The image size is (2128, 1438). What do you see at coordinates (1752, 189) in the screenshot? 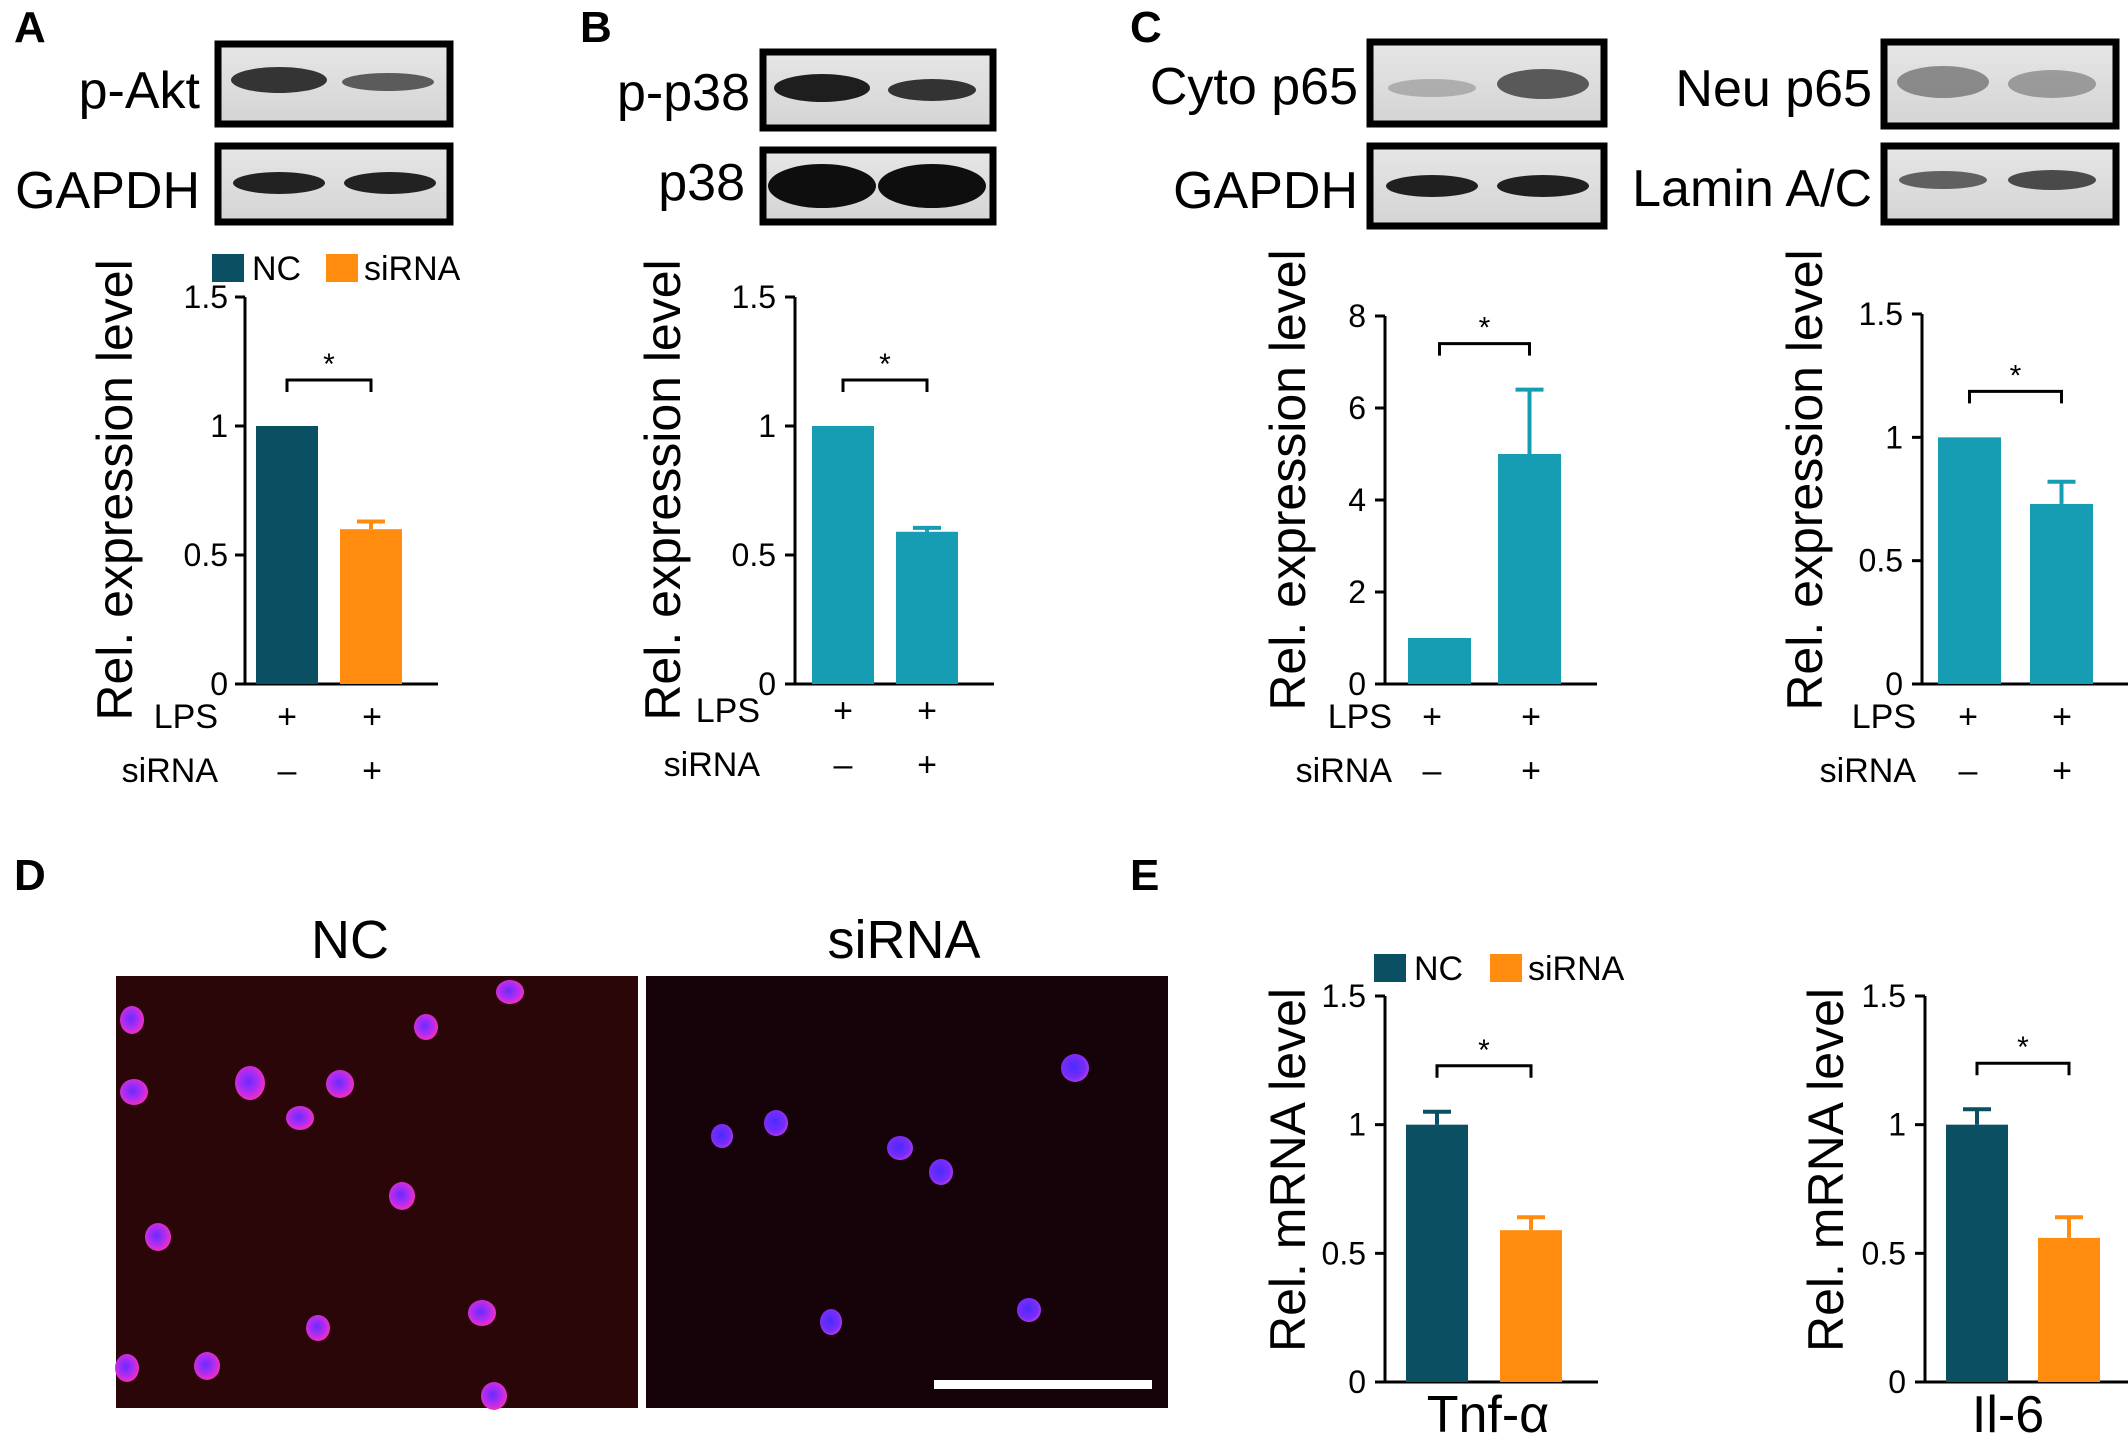
I see `blot-label-lamin: Lamin A/C` at bounding box center [1752, 189].